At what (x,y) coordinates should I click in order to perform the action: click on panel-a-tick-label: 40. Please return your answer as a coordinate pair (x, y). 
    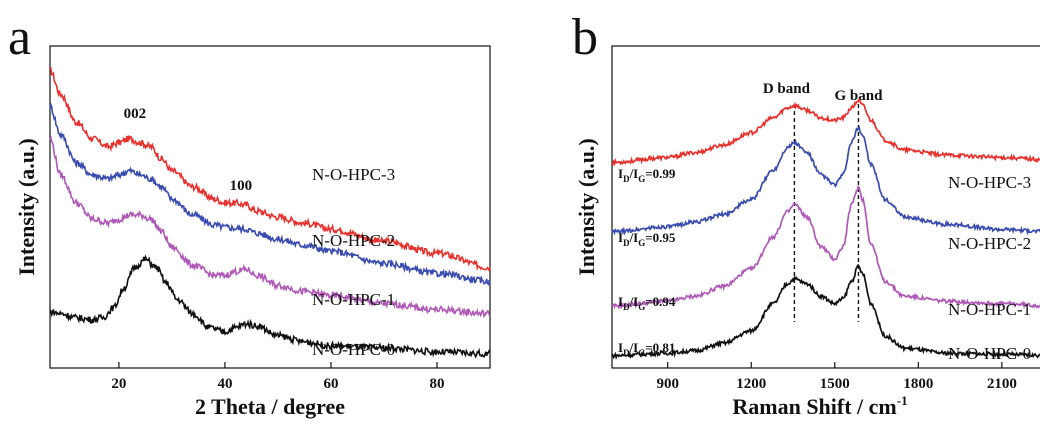
    Looking at the image, I should click on (224, 384).